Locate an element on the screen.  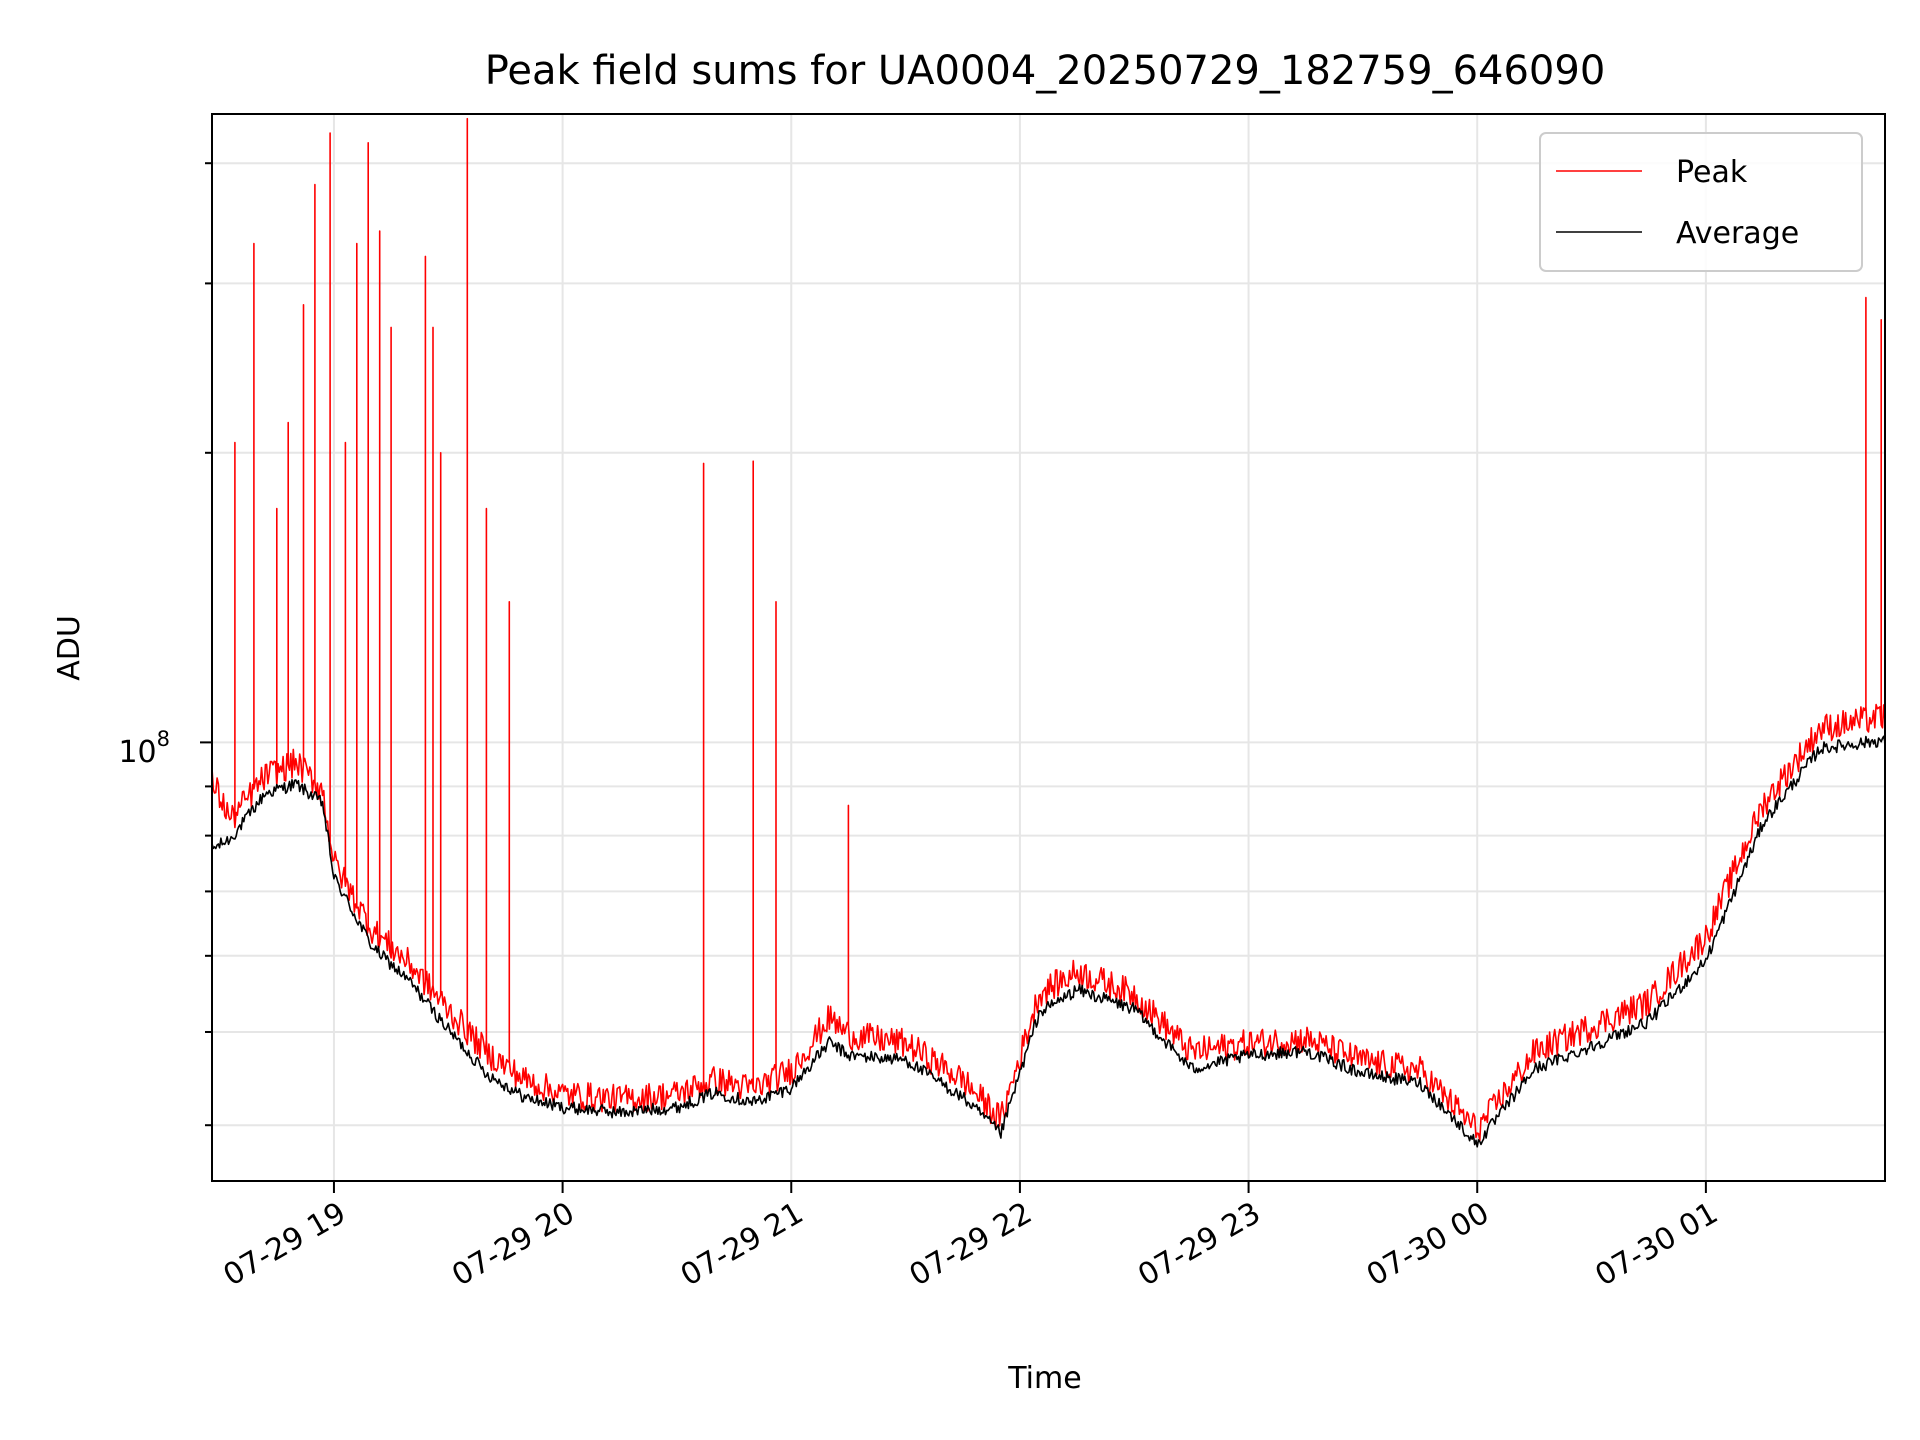
y-axis-label: ADU is located at coordinates (69, 648).